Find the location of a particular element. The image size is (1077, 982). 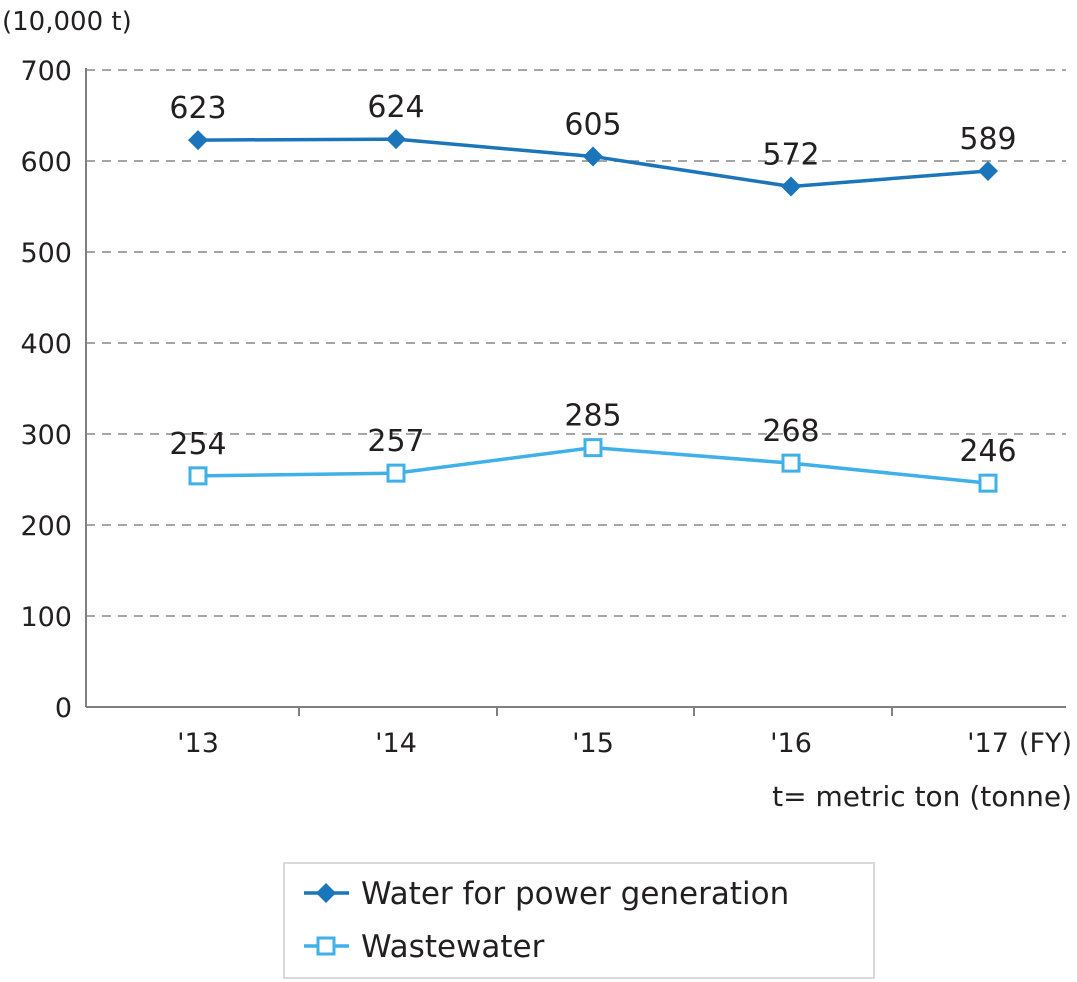

y-tick-label: 100 is located at coordinates (46, 617).